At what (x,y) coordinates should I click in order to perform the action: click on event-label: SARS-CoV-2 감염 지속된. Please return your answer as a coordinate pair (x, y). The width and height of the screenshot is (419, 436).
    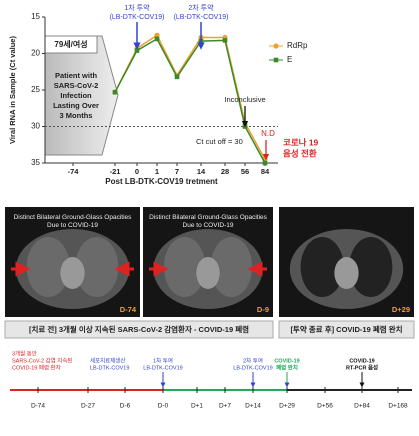
    Looking at the image, I should click on (42, 360).